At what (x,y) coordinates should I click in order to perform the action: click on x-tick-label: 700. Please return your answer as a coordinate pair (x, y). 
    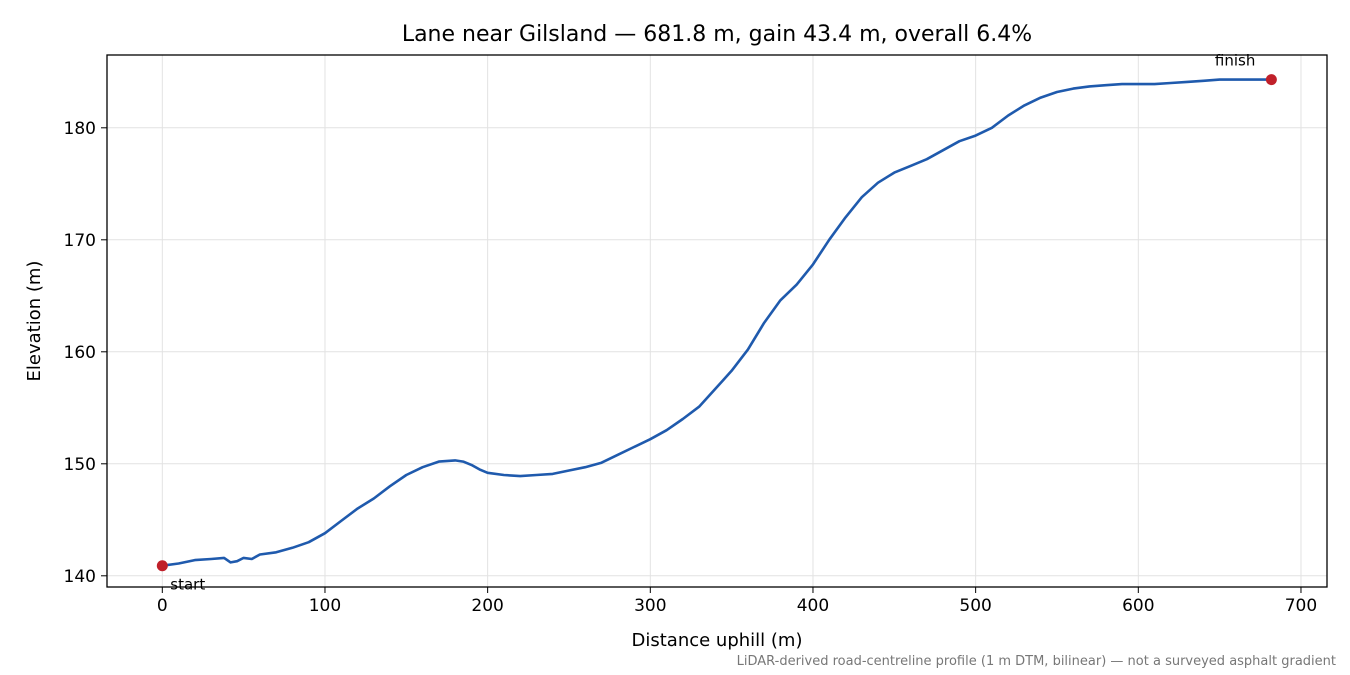
    Looking at the image, I should click on (1301, 606).